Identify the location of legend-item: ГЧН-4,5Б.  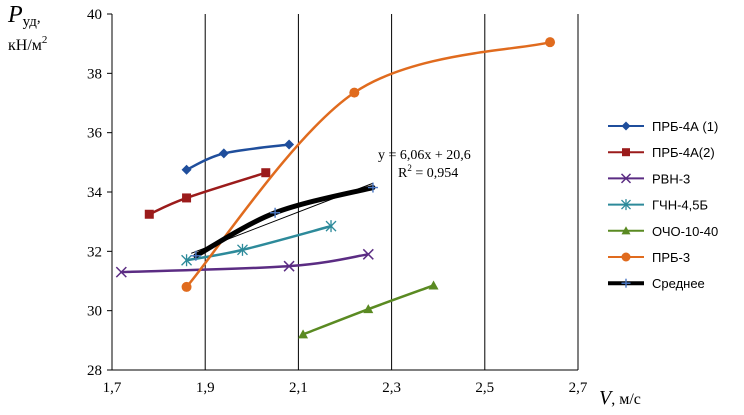
(658, 205).